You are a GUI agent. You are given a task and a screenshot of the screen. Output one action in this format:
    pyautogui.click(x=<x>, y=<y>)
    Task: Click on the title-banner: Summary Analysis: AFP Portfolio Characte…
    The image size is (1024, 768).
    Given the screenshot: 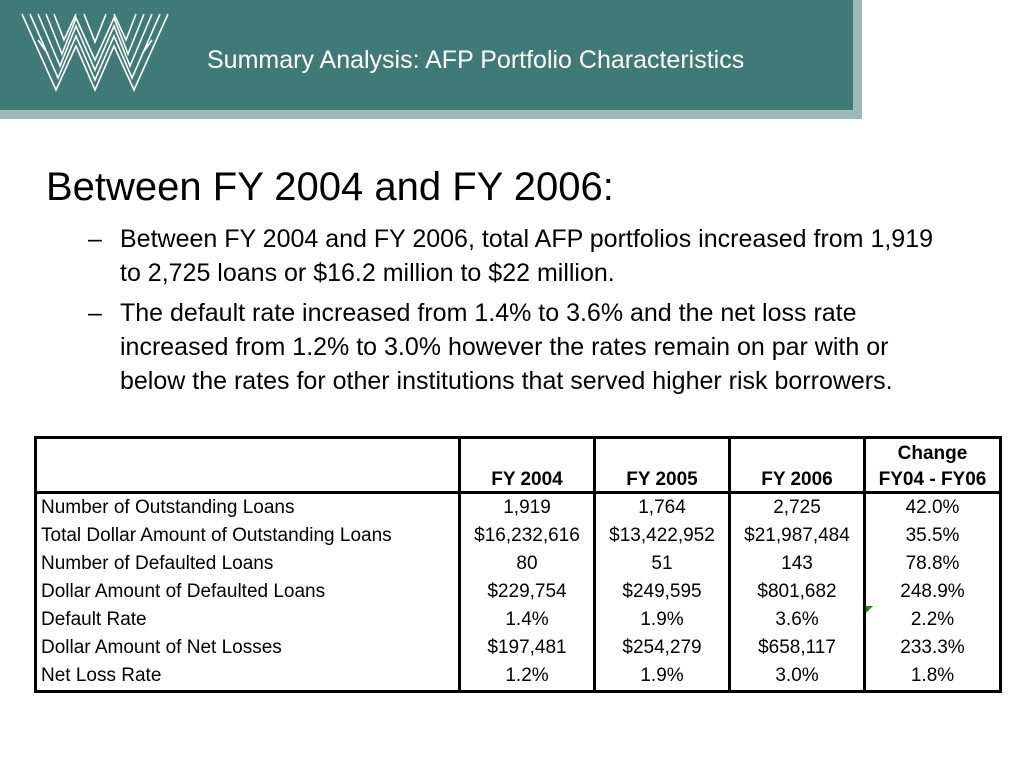 What is the action you would take?
    pyautogui.click(x=426, y=55)
    